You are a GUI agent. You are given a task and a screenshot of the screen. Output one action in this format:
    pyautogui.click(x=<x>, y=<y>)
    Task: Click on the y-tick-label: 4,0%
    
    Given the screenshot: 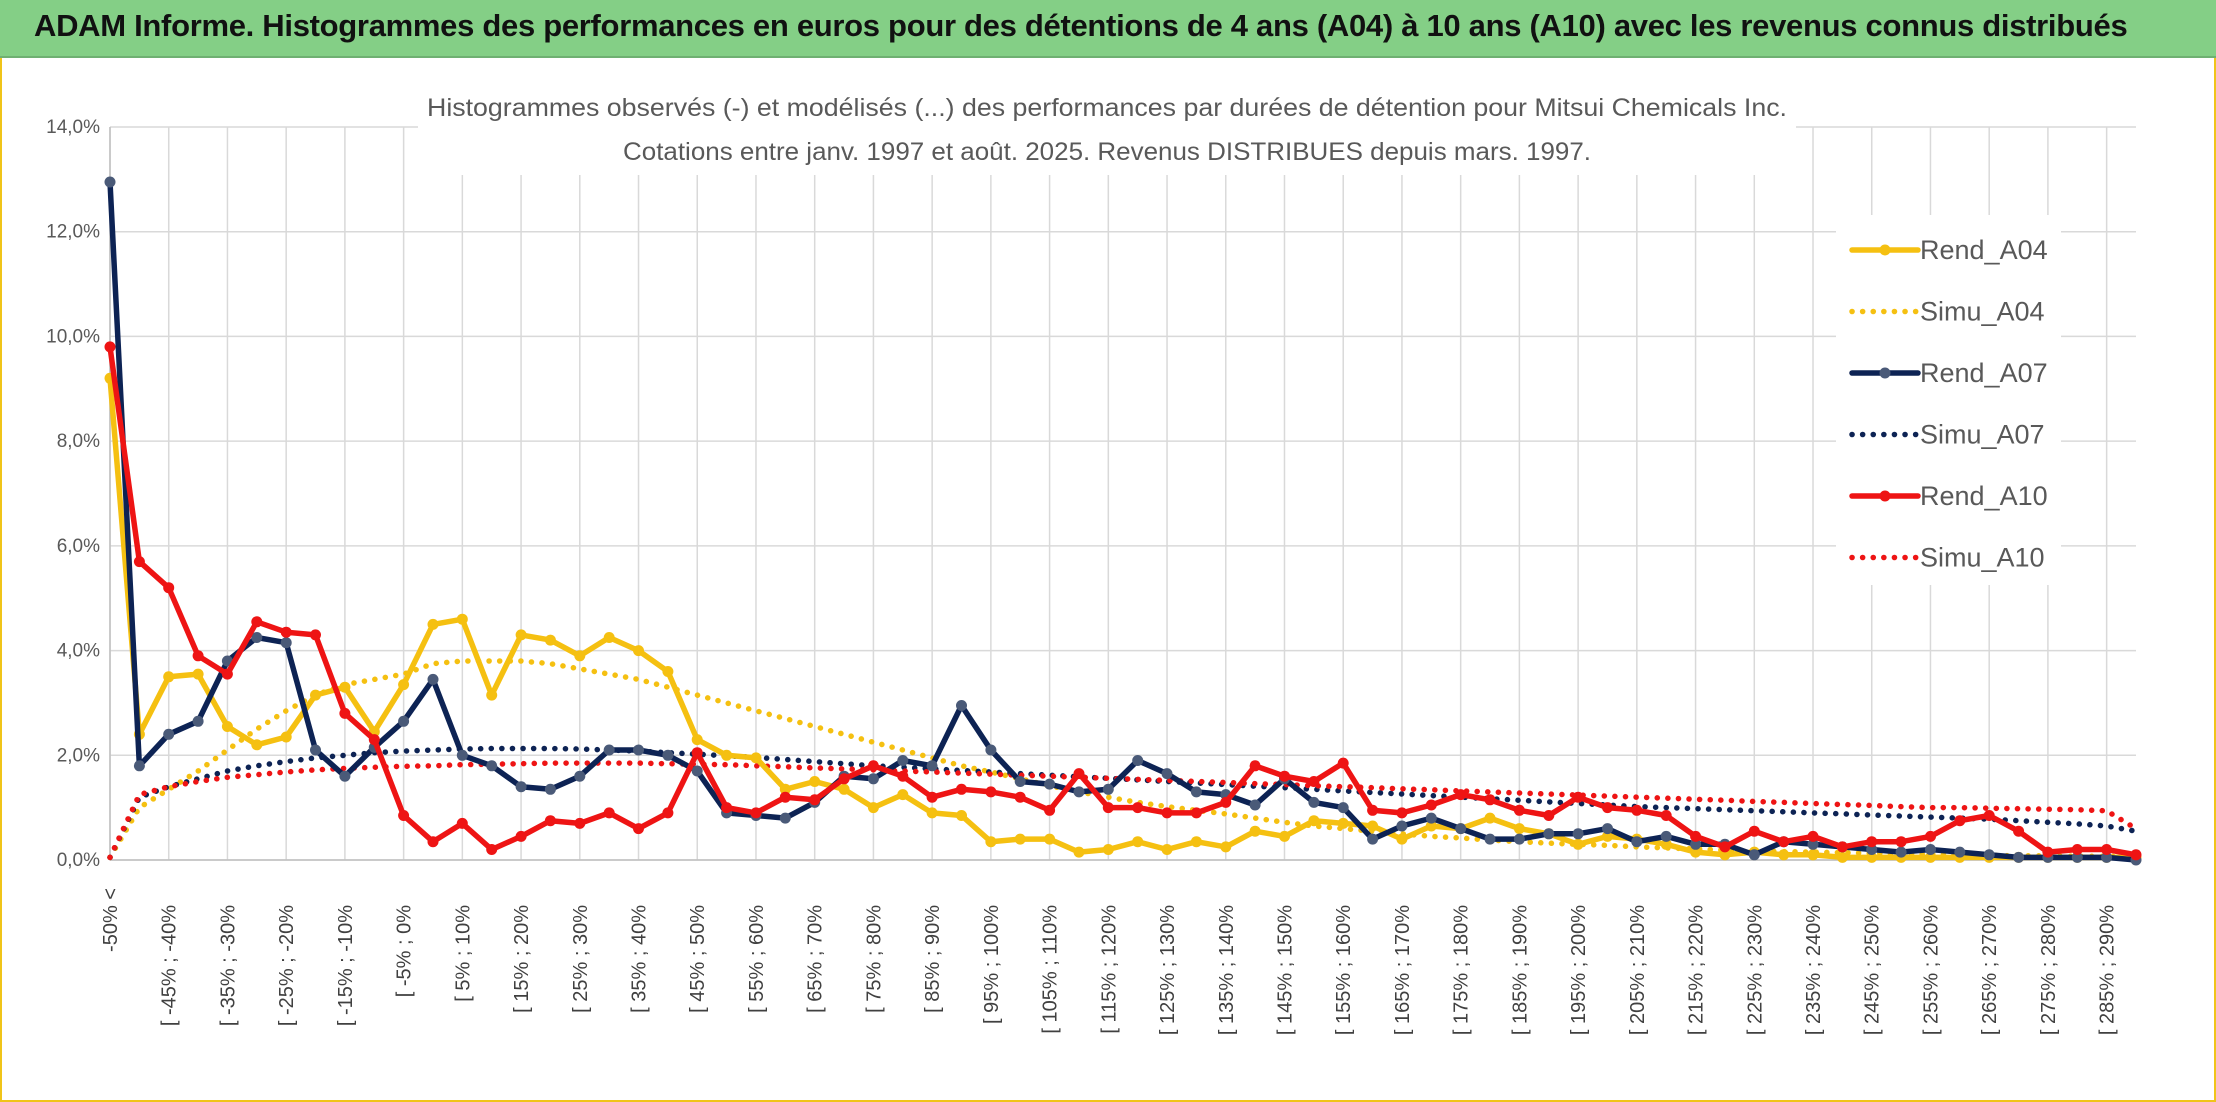 What is the action you would take?
    pyautogui.click(x=78, y=651)
    